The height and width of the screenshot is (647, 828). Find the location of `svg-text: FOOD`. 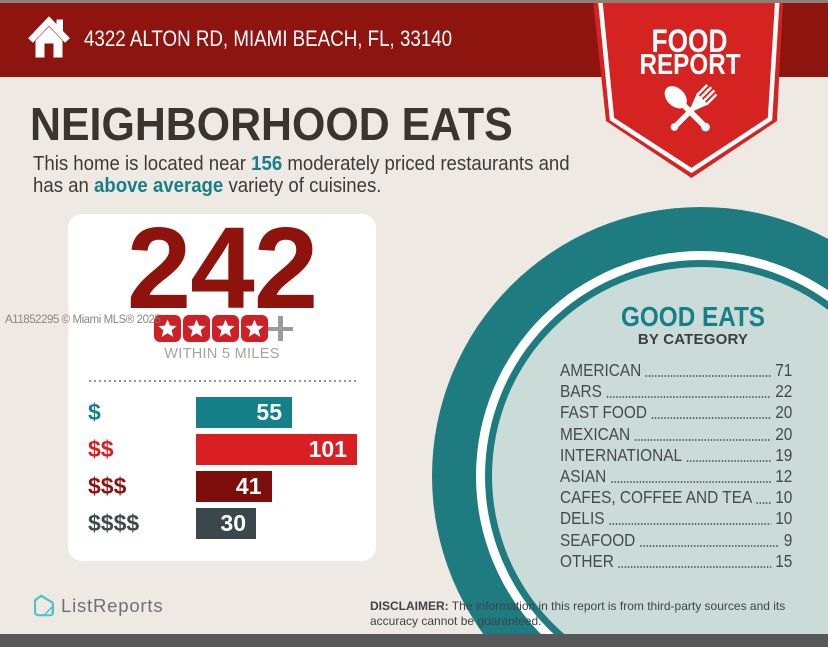

svg-text: FOOD is located at coordinates (690, 41).